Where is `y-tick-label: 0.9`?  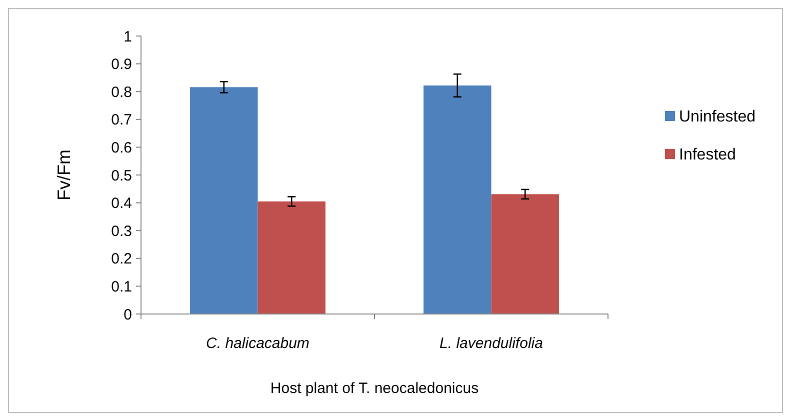
y-tick-label: 0.9 is located at coordinates (121, 65).